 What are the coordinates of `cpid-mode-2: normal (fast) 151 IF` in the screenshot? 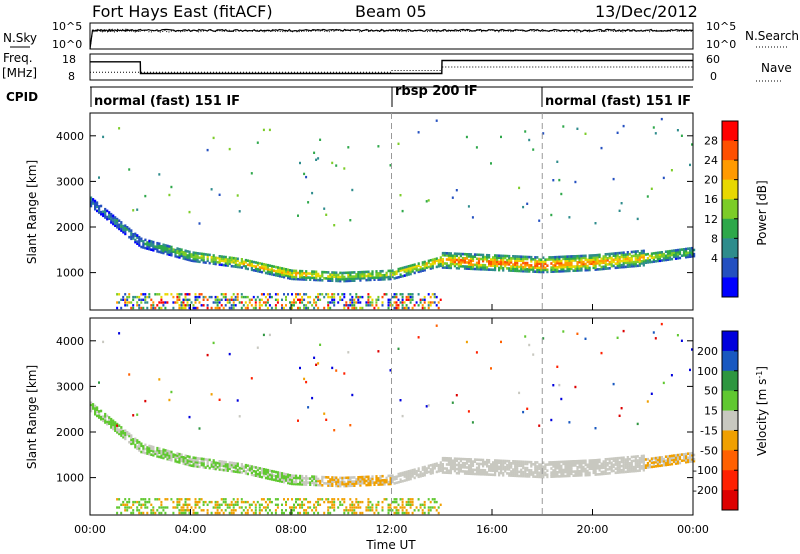 It's located at (618, 101).